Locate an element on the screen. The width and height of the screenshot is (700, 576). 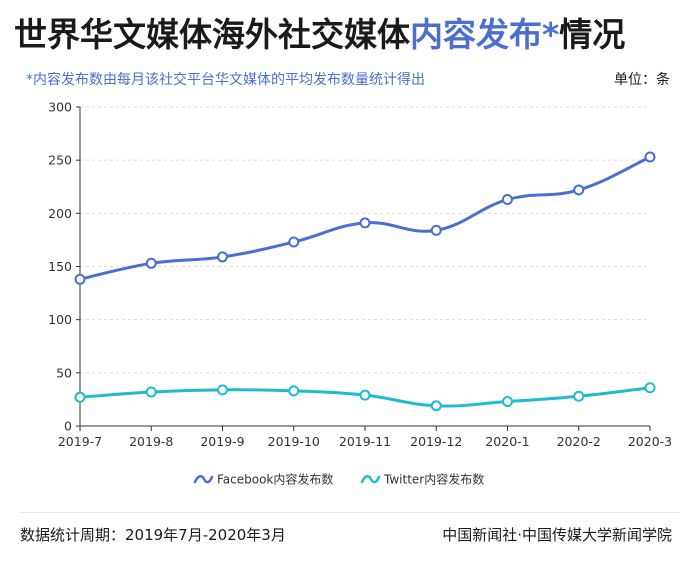
x-tick-label: 2019-10 is located at coordinates (294, 441).